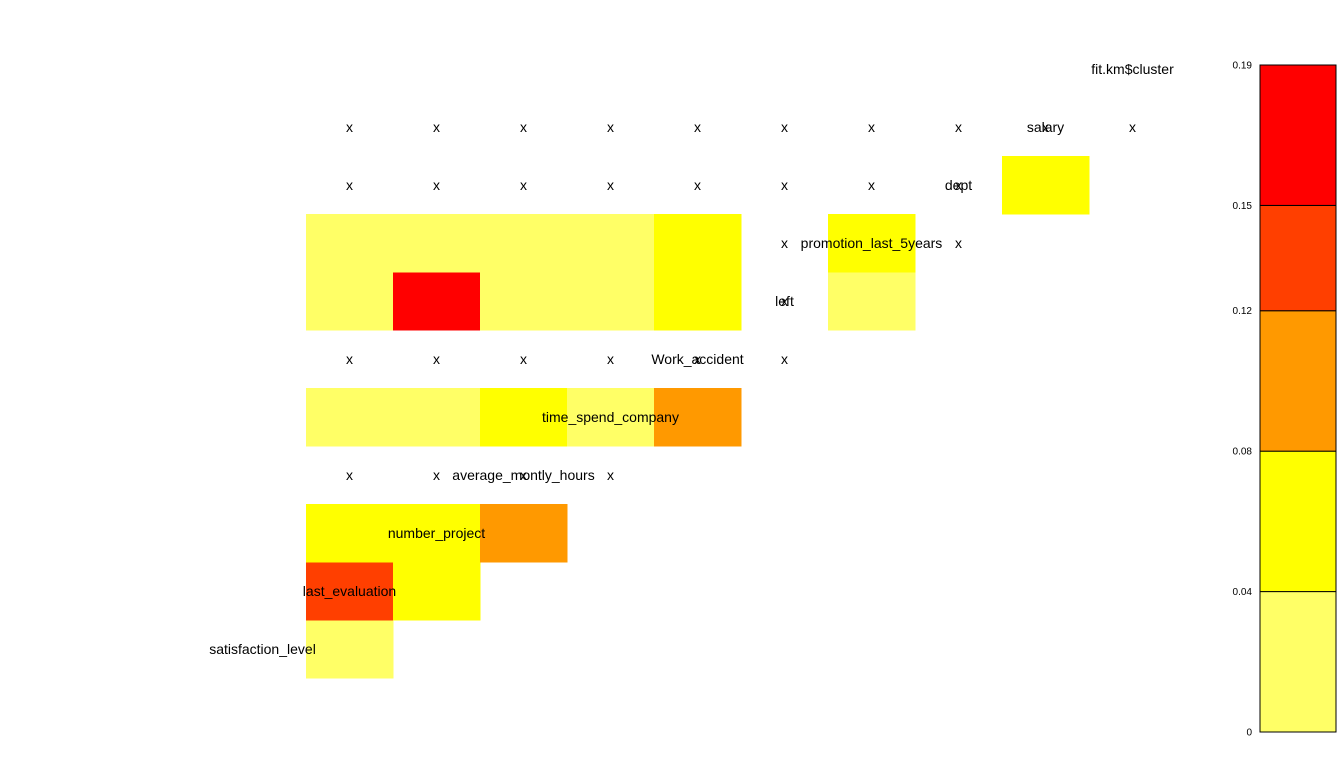 The height and width of the screenshot is (768, 1344). I want to click on variable-label: left, so click(784, 301).